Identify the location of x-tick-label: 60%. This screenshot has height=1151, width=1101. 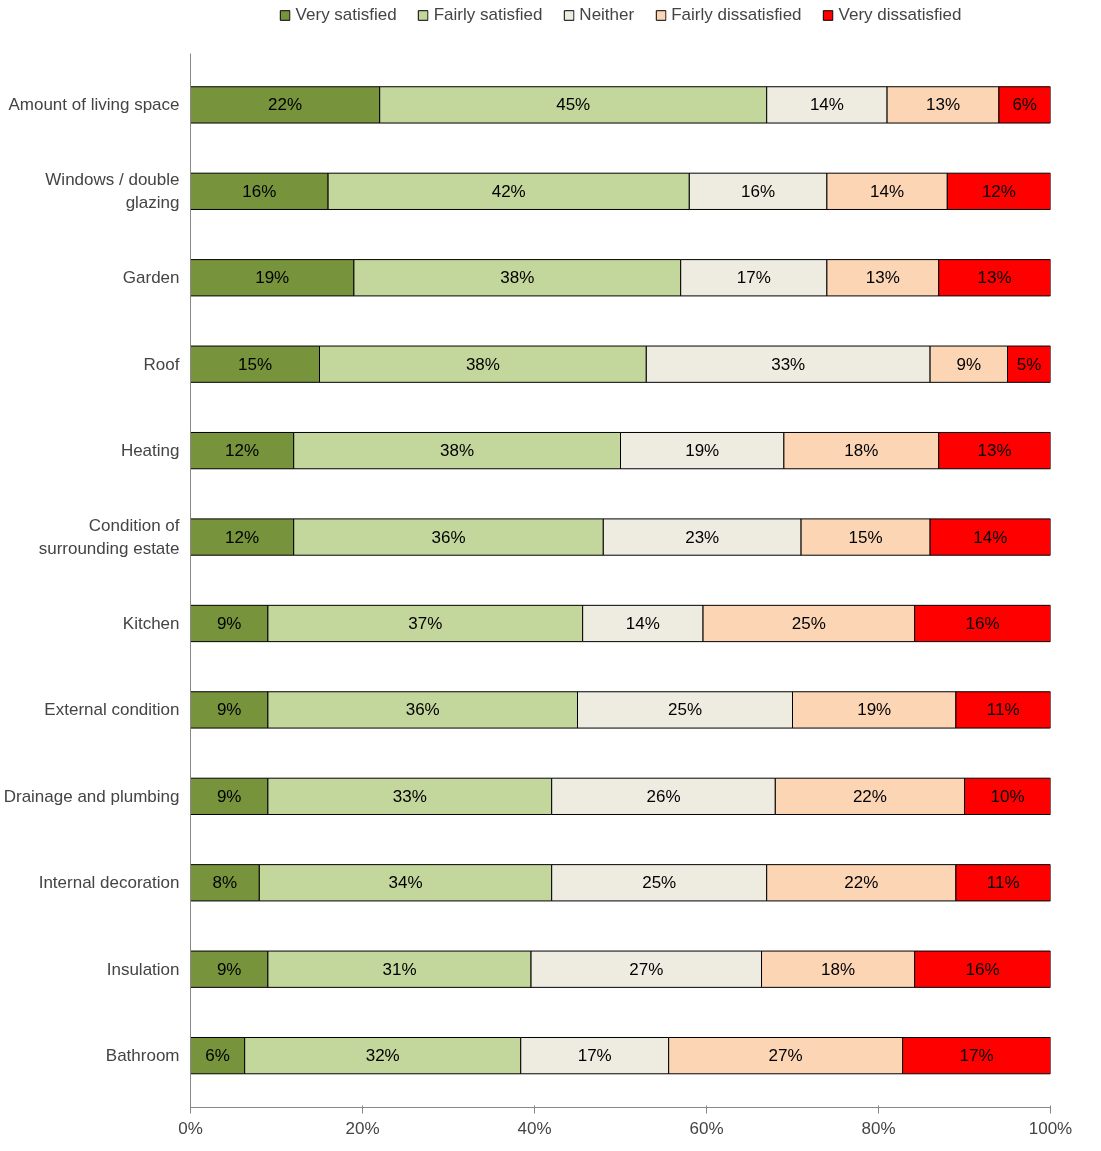
(706, 1128).